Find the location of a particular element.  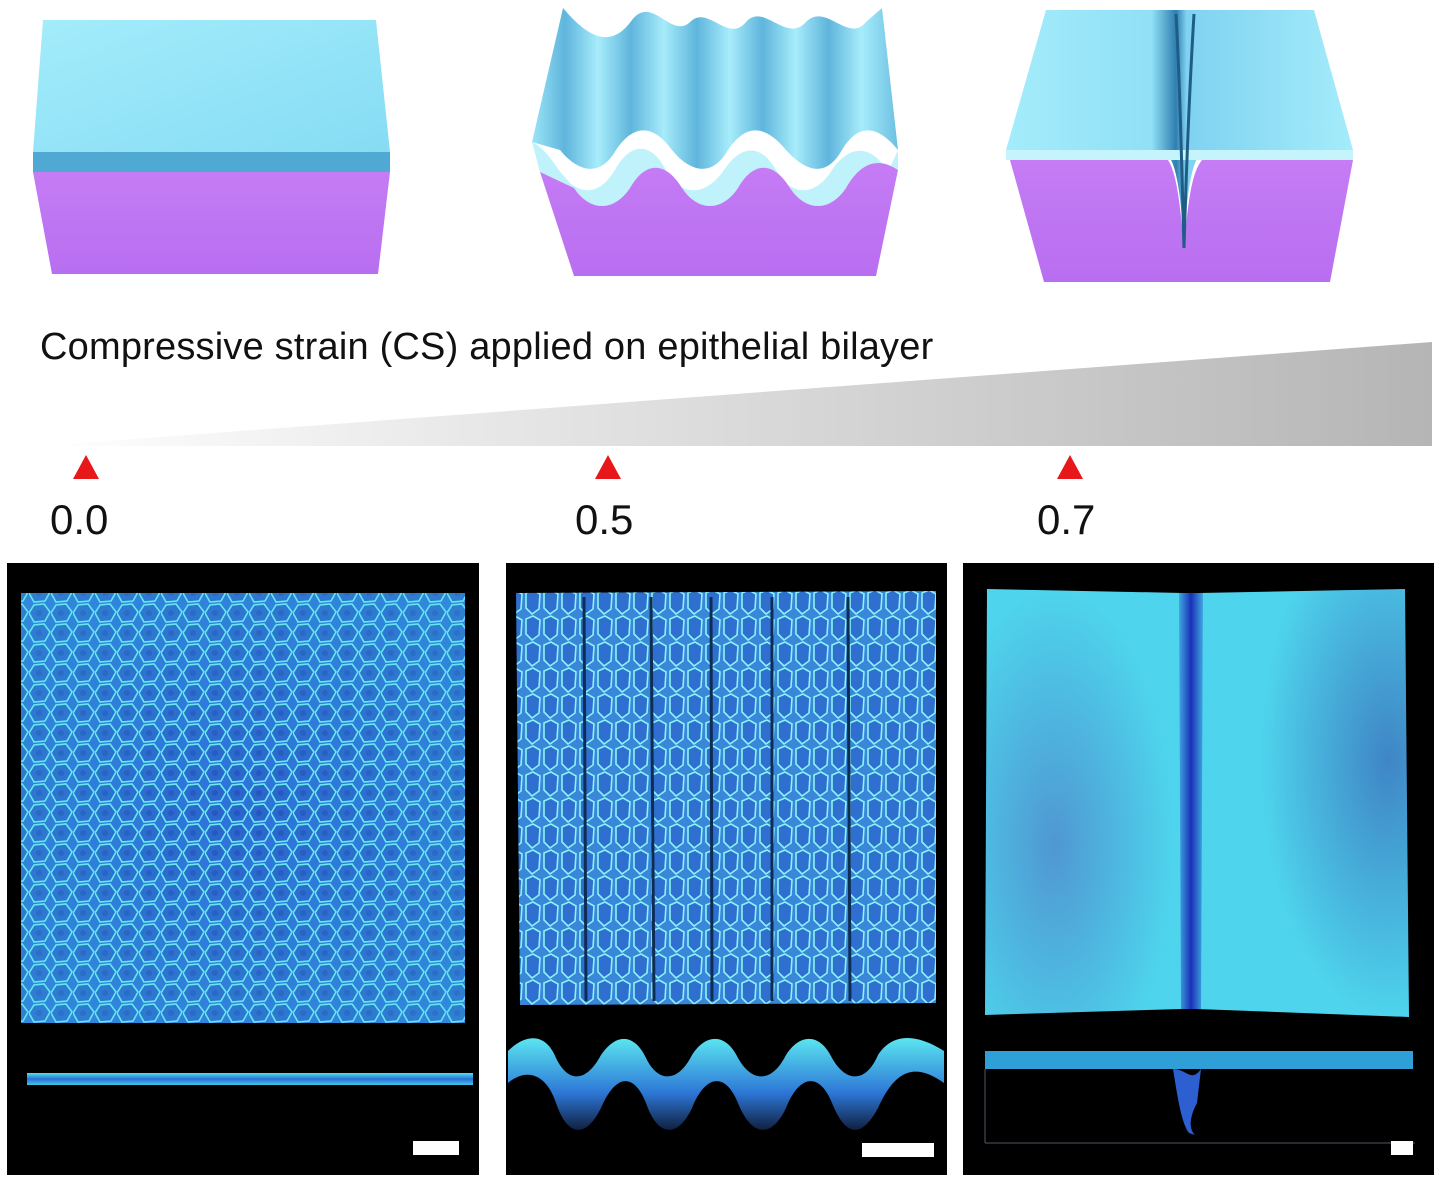

folded-bilayer is located at coordinates (1179, 146).